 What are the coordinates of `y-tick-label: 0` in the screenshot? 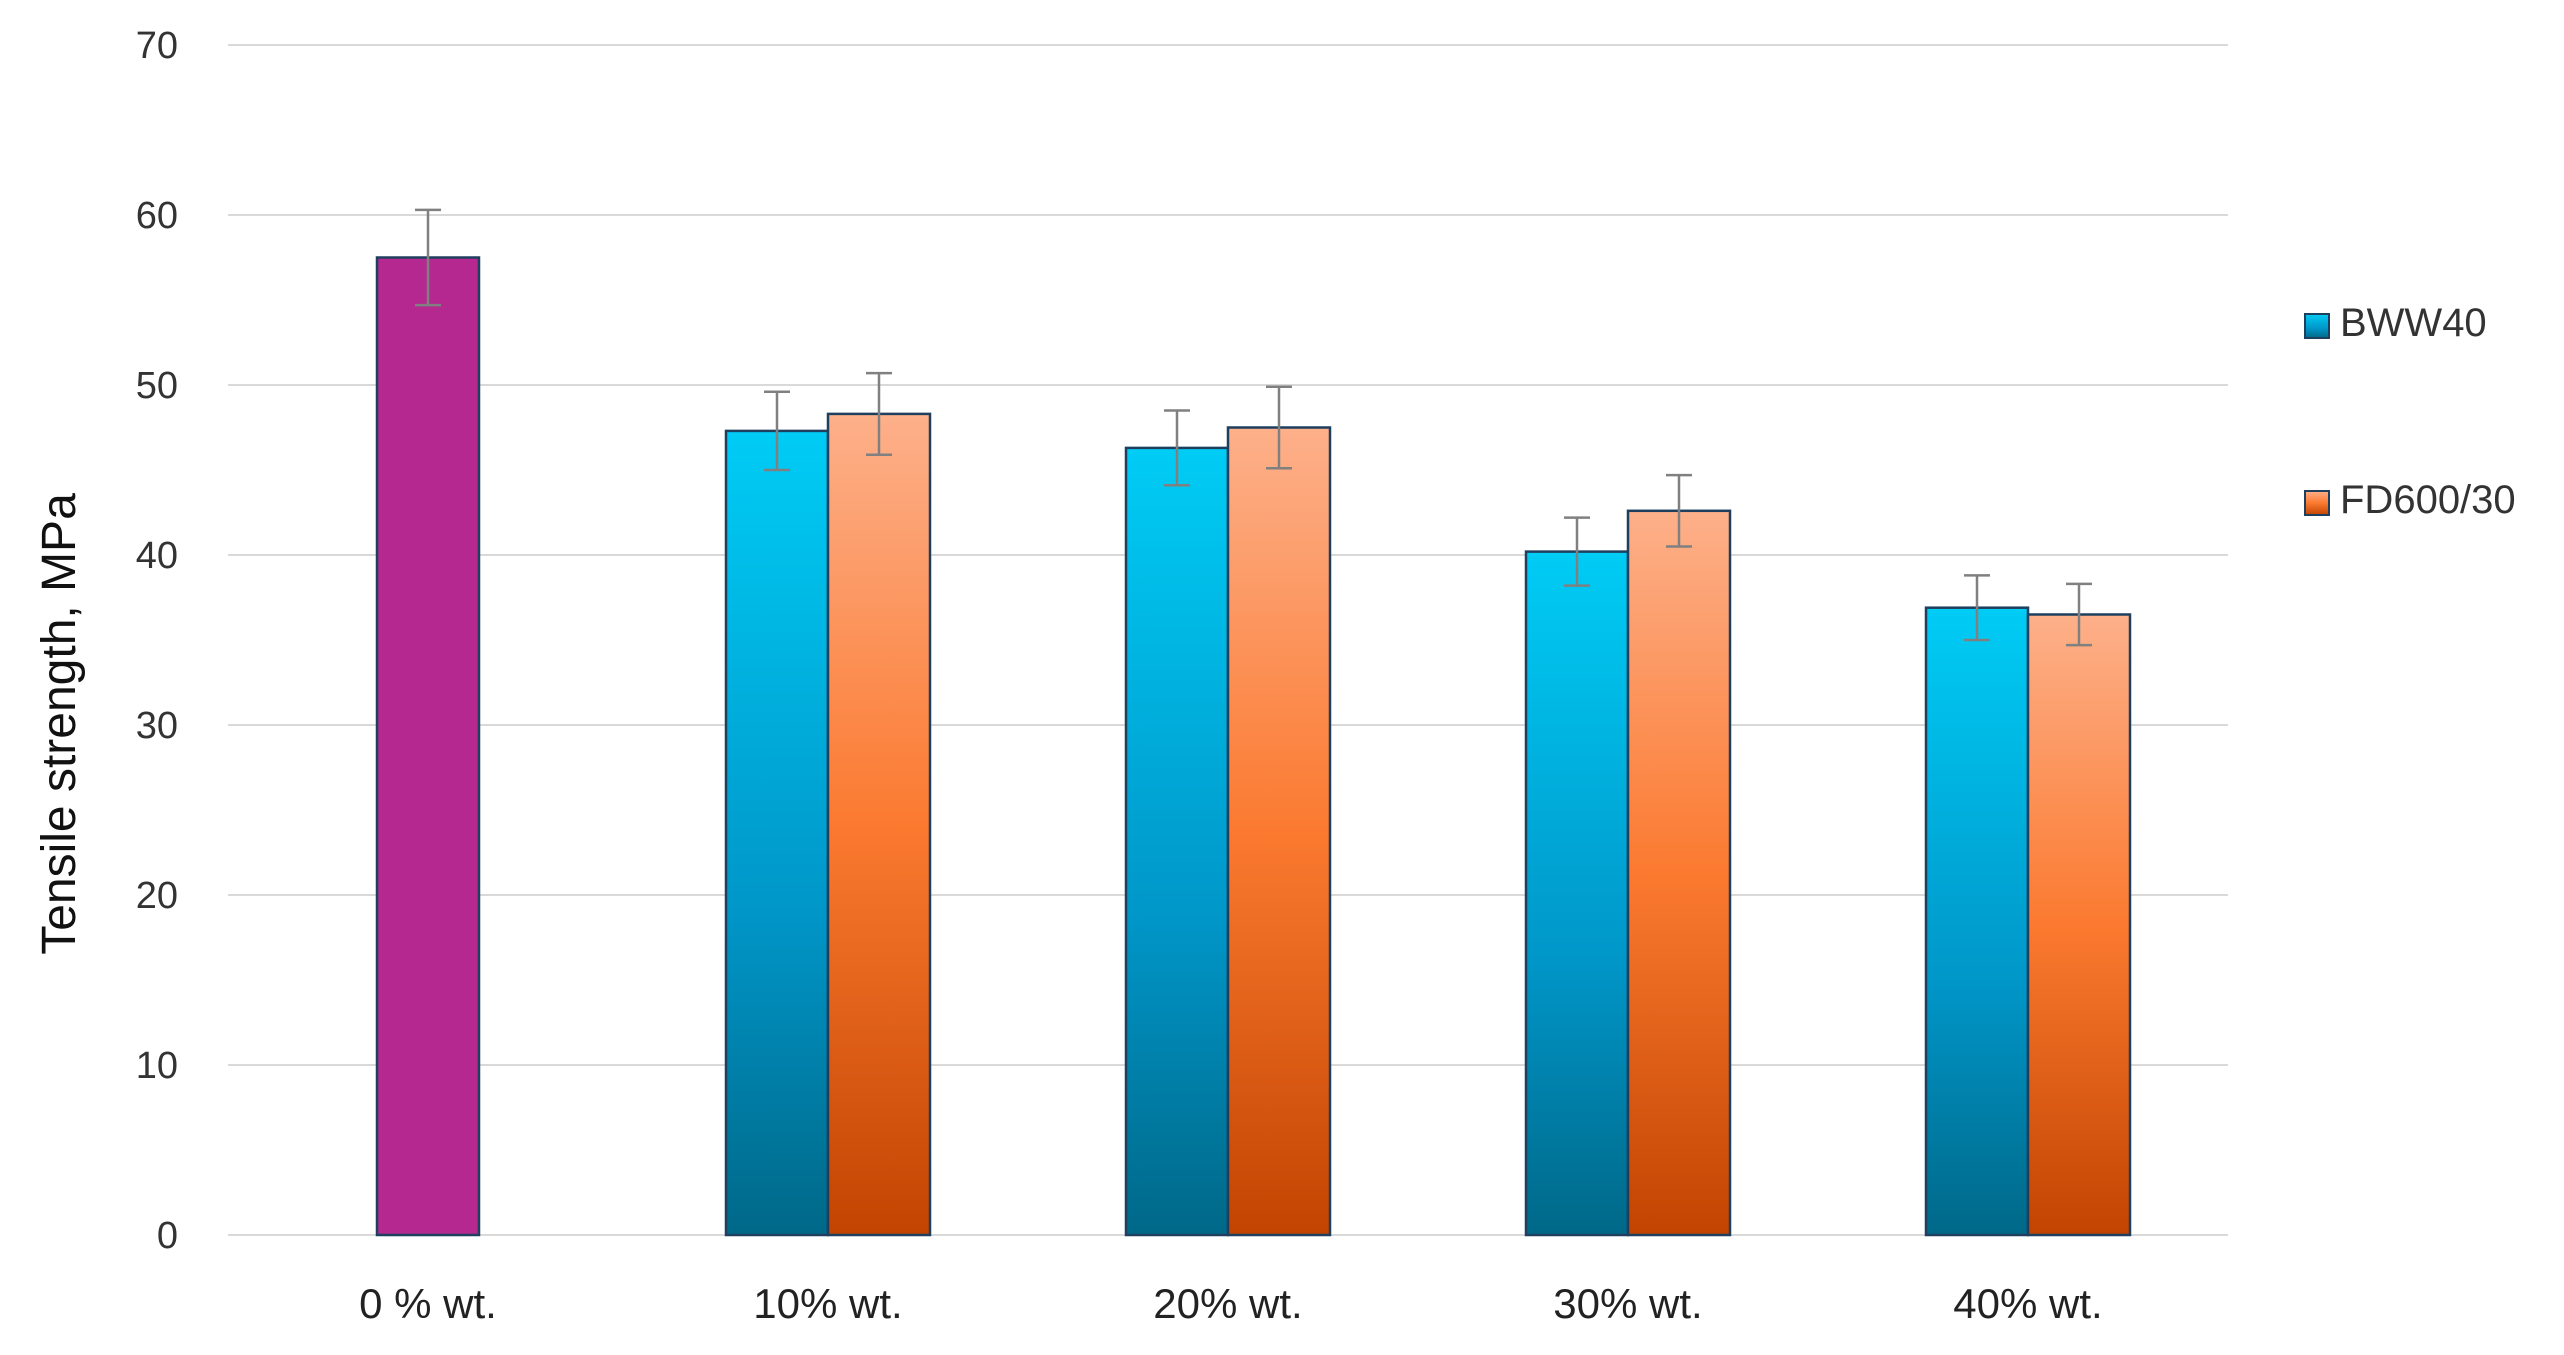 It's located at (167, 1236).